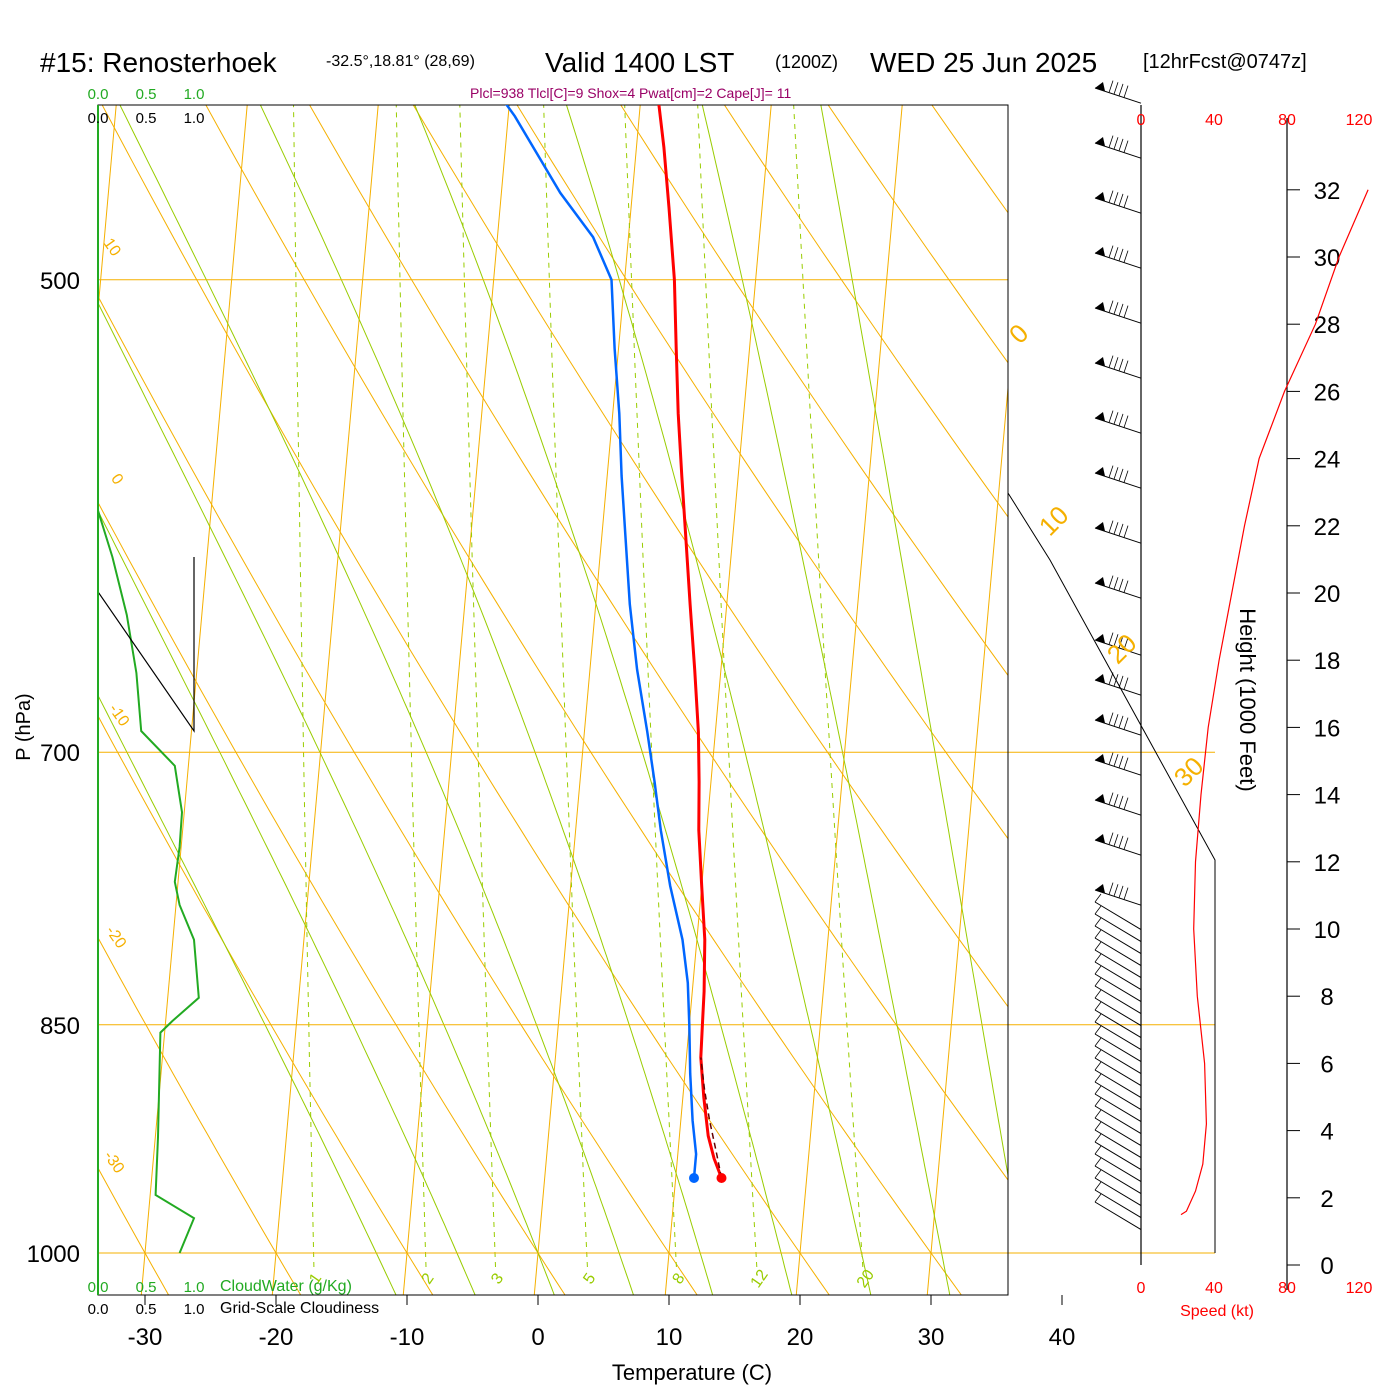 The image size is (1400, 1400). Describe the element at coordinates (1326, 1132) in the screenshot. I see `height-tick-label: 4` at that location.